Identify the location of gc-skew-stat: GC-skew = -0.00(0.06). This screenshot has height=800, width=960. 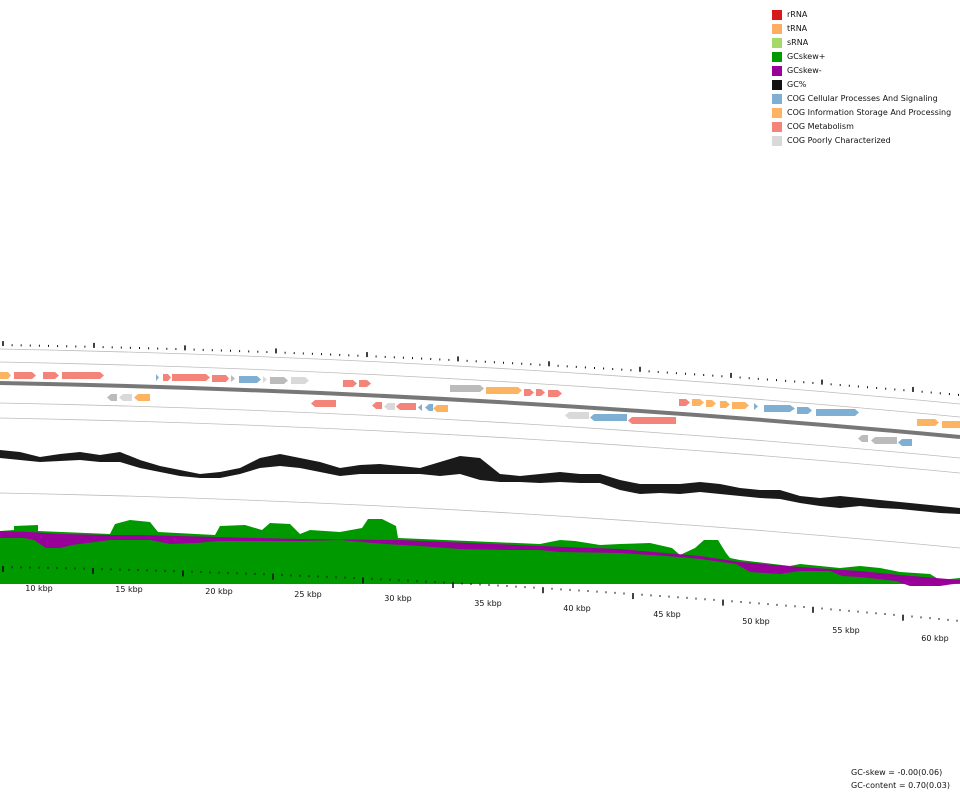
(897, 772).